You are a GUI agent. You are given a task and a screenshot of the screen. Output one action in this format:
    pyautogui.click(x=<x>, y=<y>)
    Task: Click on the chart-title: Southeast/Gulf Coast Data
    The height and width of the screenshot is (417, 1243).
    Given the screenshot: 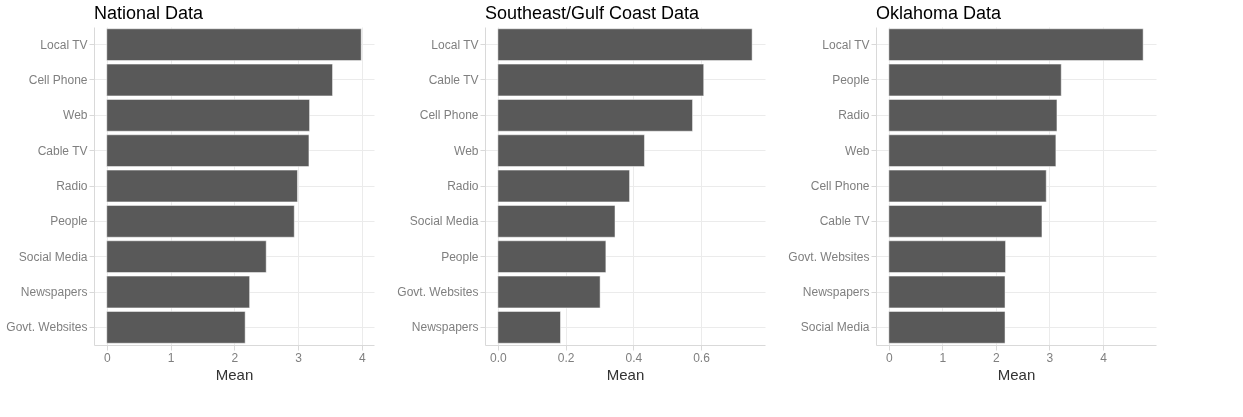 What is the action you would take?
    pyautogui.click(x=593, y=13)
    